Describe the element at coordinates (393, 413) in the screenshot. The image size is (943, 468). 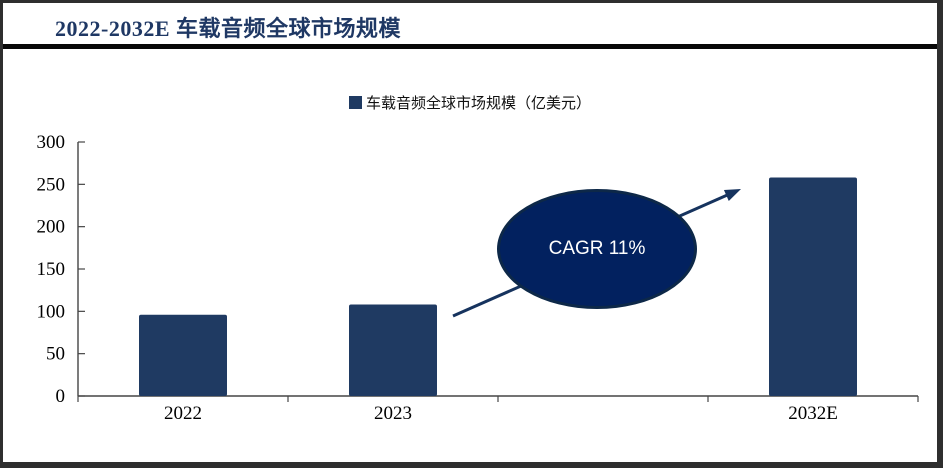
I see `x-axis-label-2023: 2023` at that location.